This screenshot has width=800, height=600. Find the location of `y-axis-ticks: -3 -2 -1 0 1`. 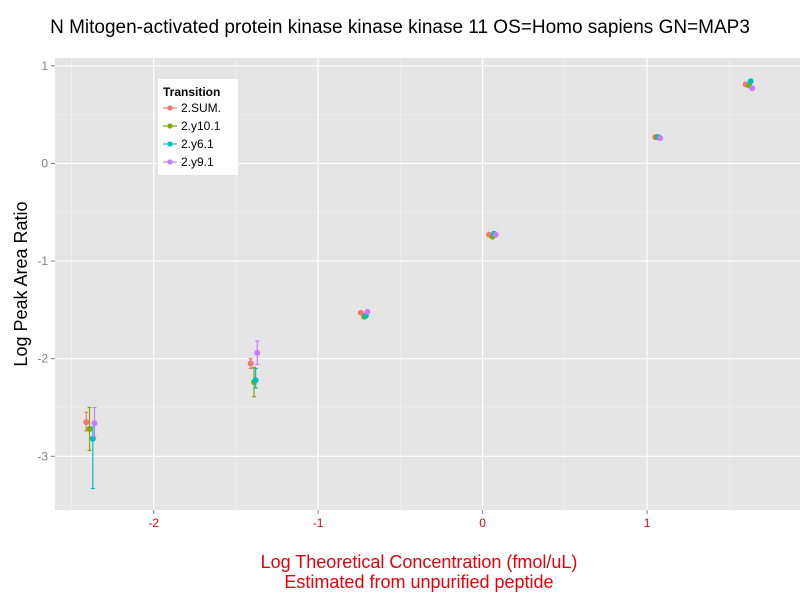

y-axis-ticks: -3 -2 -1 0 1 is located at coordinates (46, 261).